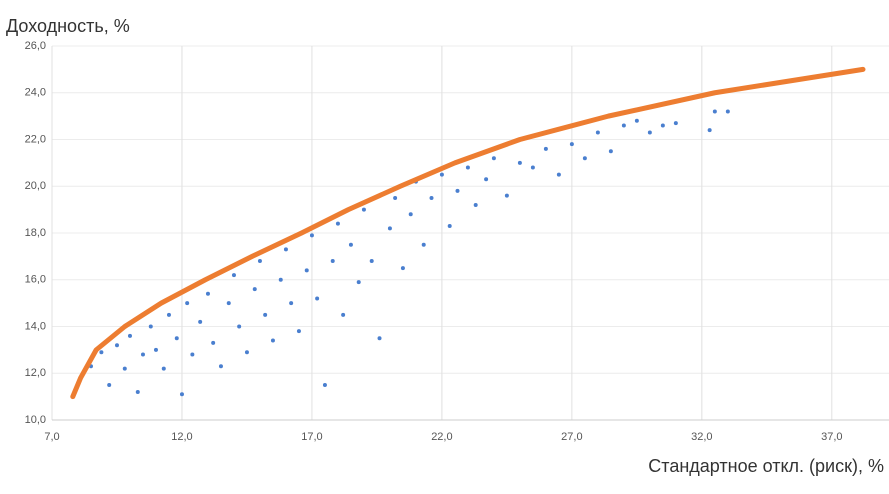 The height and width of the screenshot is (494, 889). What do you see at coordinates (51, 437) in the screenshot?
I see `x-tick-label: 7,0` at bounding box center [51, 437].